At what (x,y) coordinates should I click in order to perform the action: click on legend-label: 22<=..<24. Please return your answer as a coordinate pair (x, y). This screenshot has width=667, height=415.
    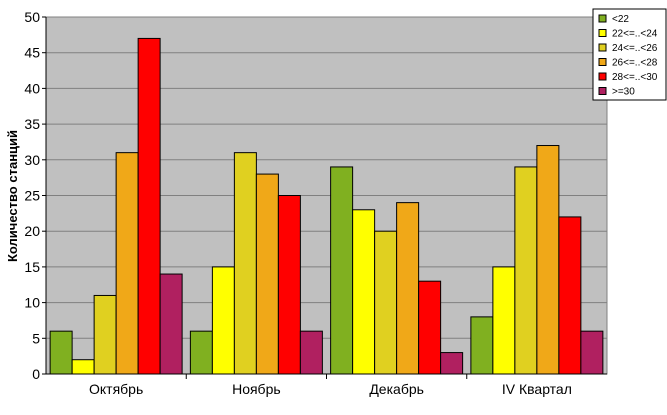
    Looking at the image, I should click on (635, 34).